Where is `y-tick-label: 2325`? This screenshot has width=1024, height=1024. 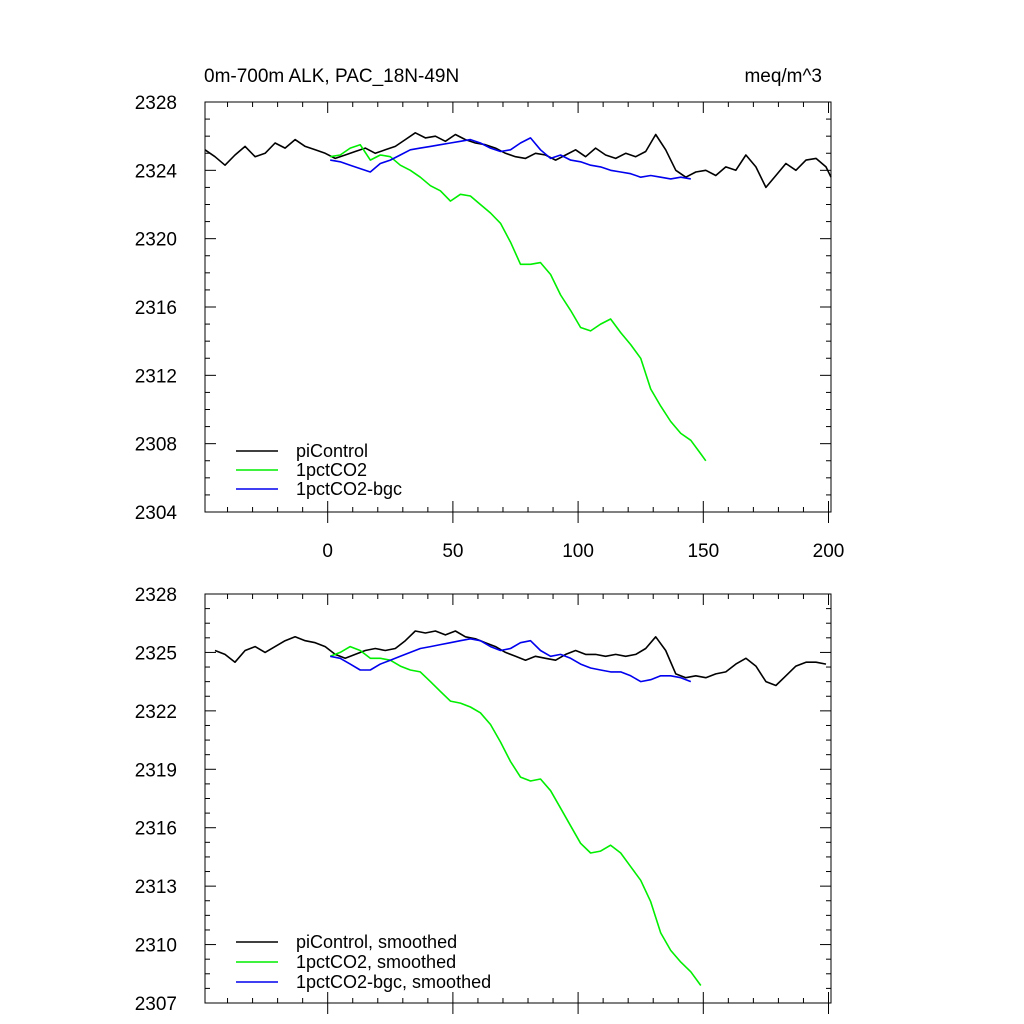
y-tick-label: 2325 is located at coordinates (156, 653).